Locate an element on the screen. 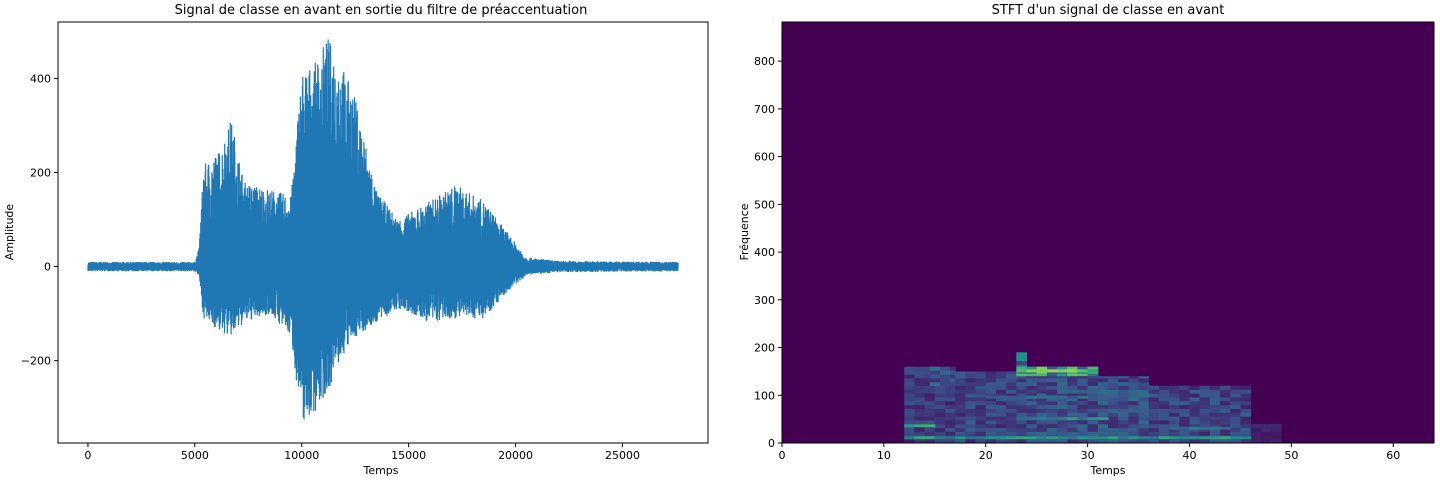 This screenshot has height=480, width=1440. y-tick-label: 0 is located at coordinates (771, 443).